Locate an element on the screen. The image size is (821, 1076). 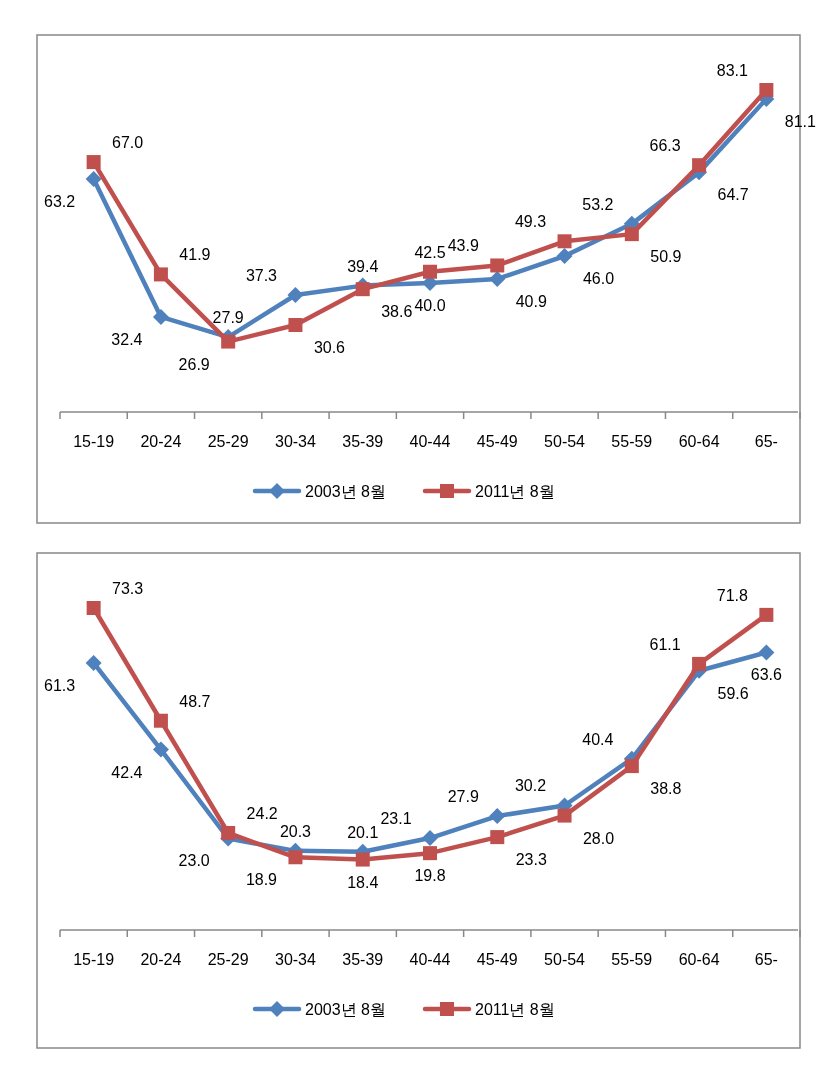
data-label: 40.9 is located at coordinates (531, 301).